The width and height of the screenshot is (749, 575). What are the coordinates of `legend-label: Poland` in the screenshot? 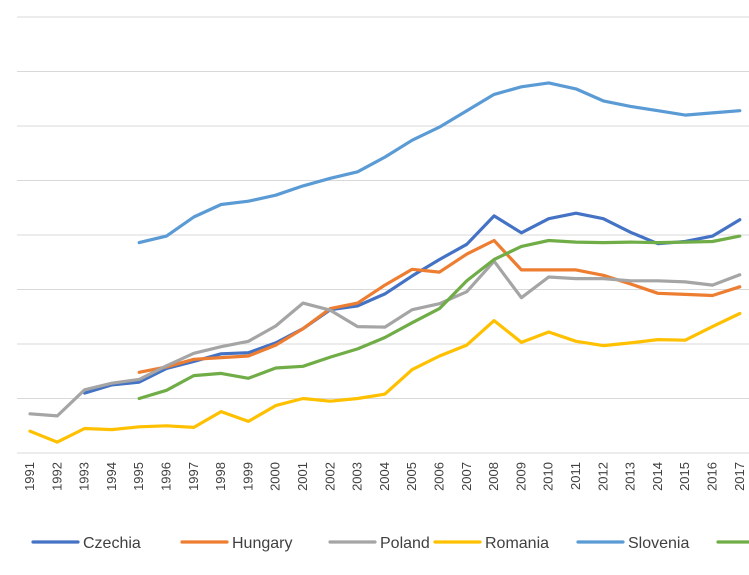 It's located at (405, 543).